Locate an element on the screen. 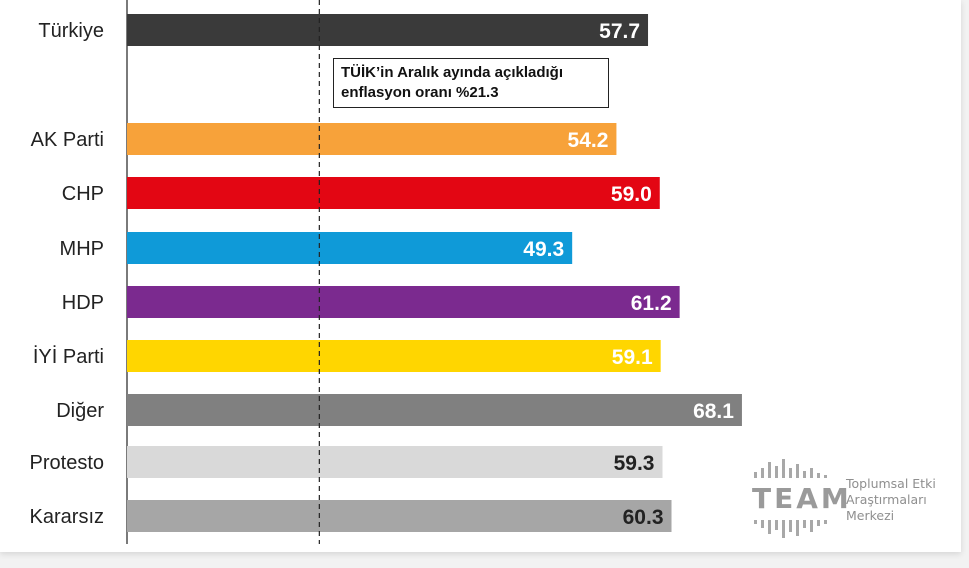  logo-text-line-2: Araştırmaları is located at coordinates (886, 499).